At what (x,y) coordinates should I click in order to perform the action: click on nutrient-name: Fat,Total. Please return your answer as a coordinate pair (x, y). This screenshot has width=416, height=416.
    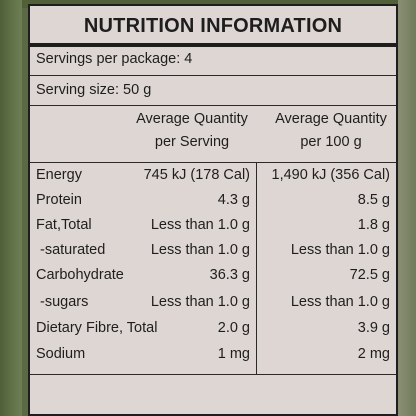
    Looking at the image, I should click on (64, 225).